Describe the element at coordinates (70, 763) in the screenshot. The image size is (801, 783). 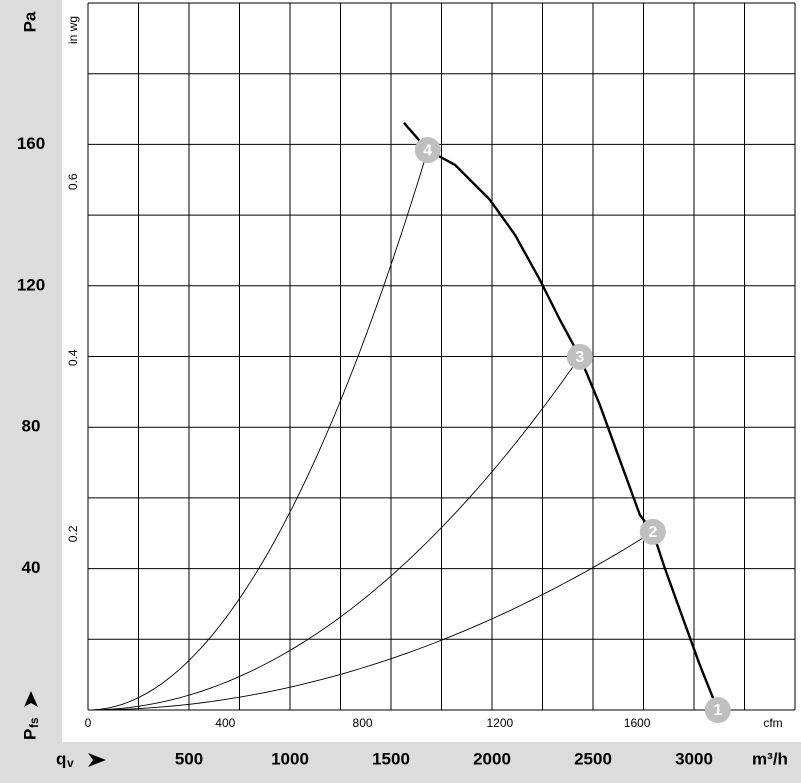
I see `x-symbol-sub: v` at that location.